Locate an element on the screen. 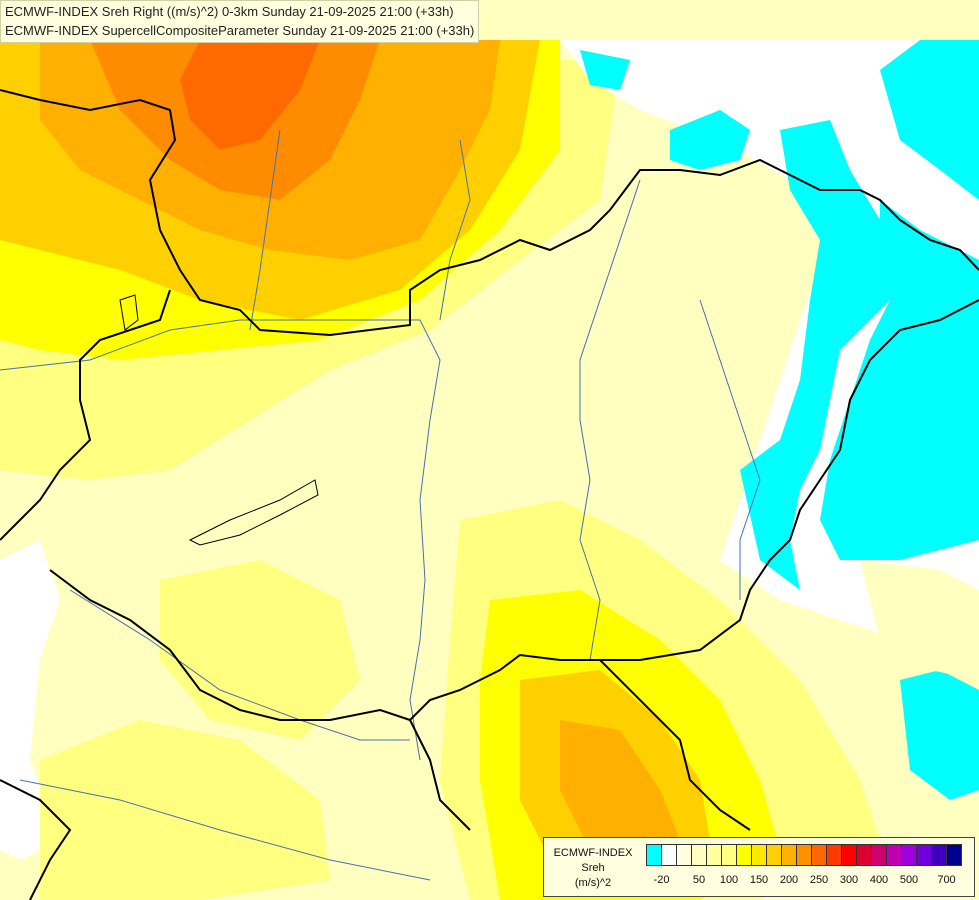 The image size is (979, 900). field-light-yellow-southwest is located at coordinates (185, 810).